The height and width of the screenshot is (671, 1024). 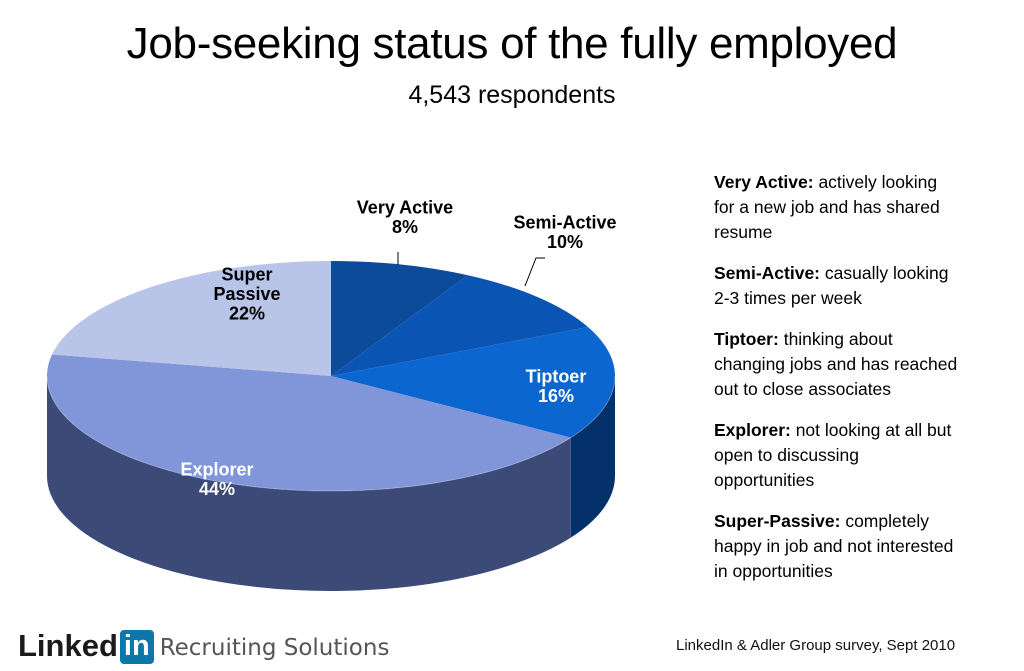 I want to click on pie-rim, so click(x=331, y=433).